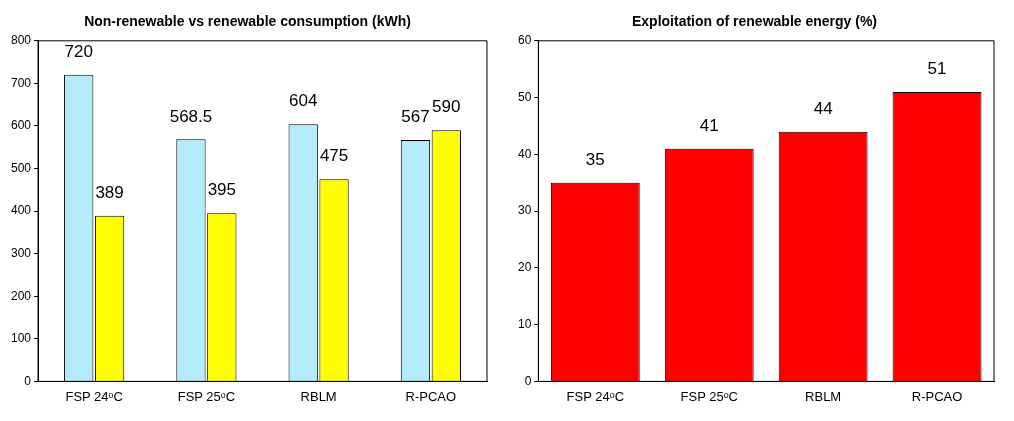 The image size is (1014, 421). I want to click on y-tick-label: 200, so click(21, 295).